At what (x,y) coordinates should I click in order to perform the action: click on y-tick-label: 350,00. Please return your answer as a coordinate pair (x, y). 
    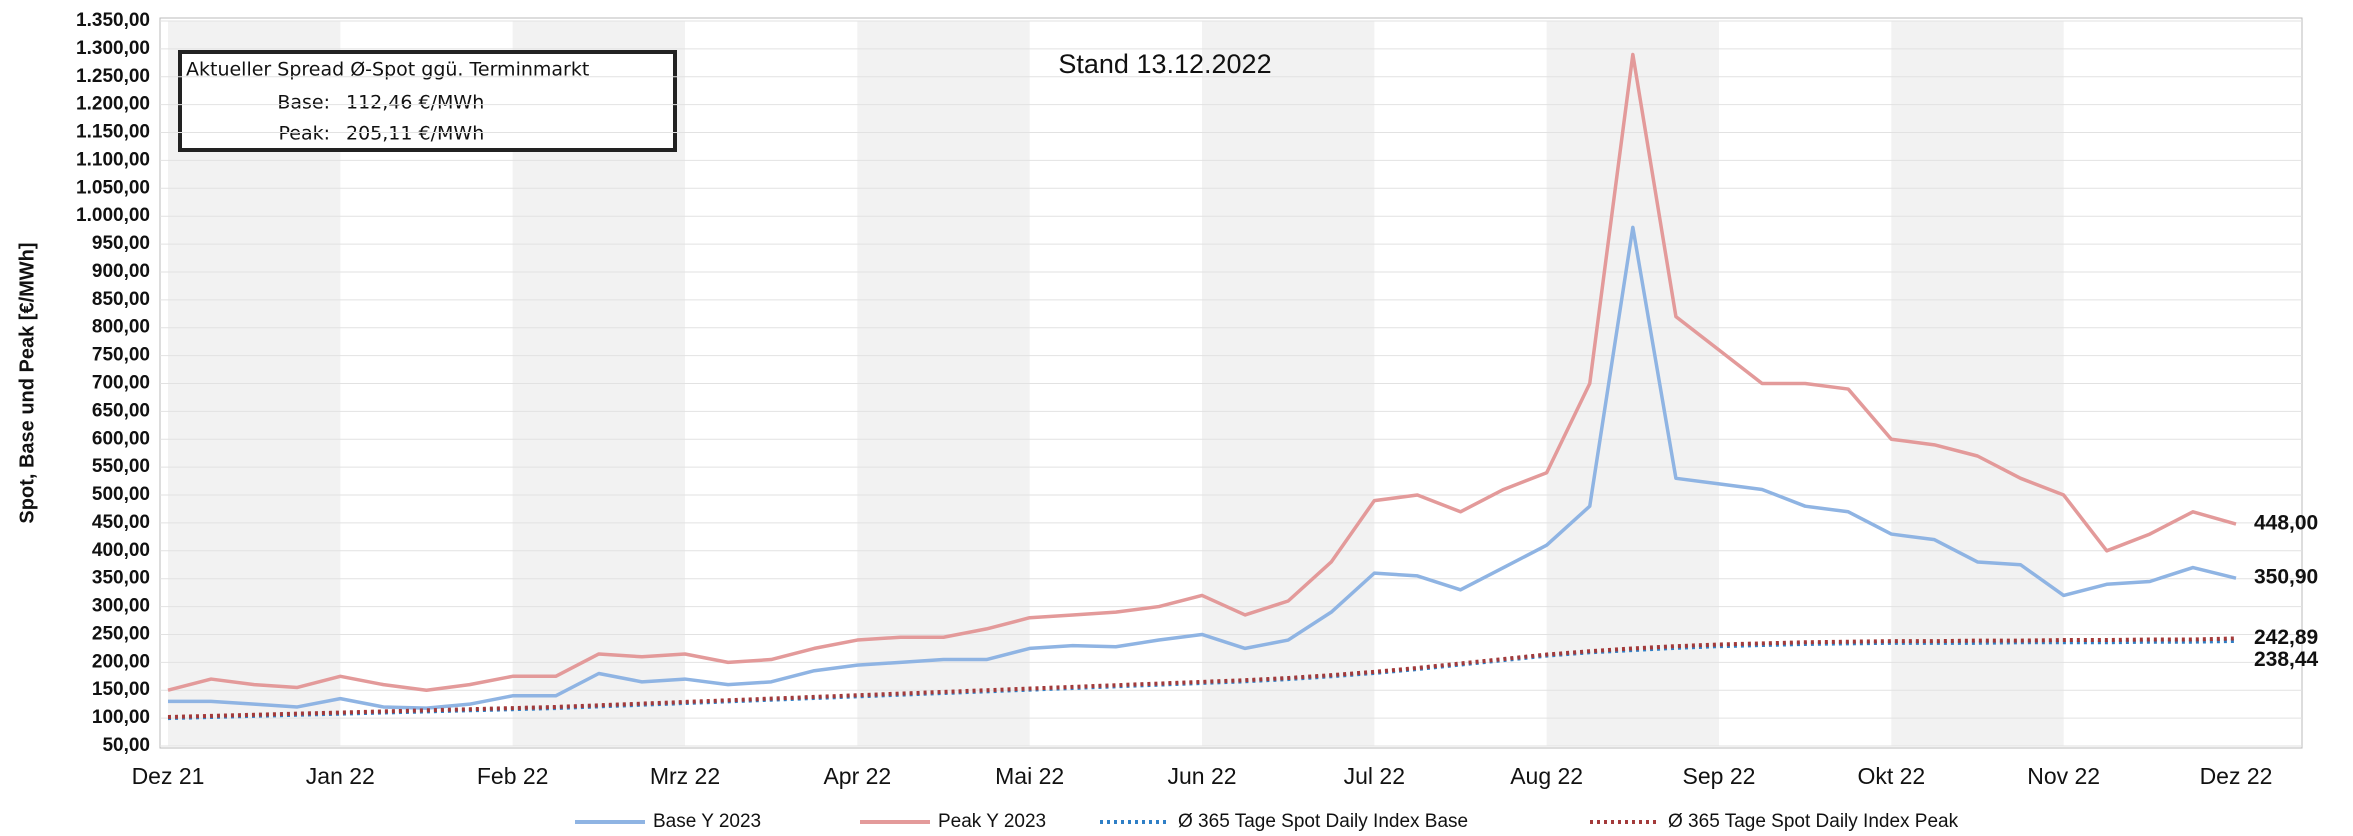
    Looking at the image, I should click on (121, 578).